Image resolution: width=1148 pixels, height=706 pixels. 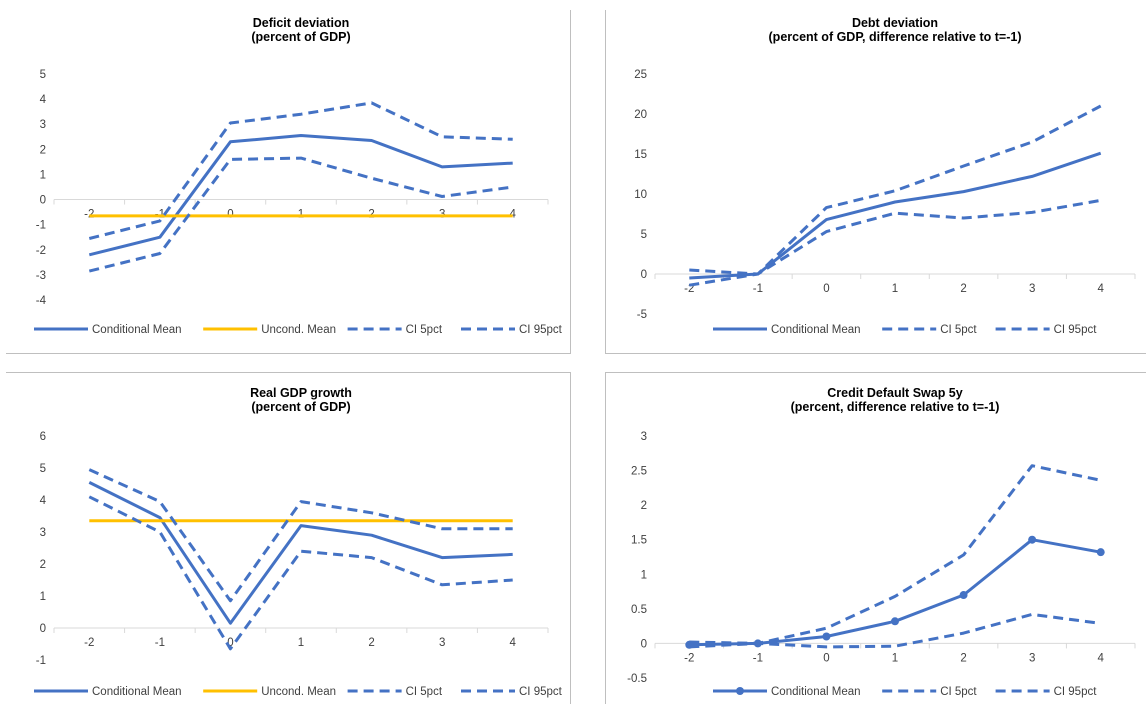 I want to click on y-tick-label: -0.5, so click(x=637, y=679).